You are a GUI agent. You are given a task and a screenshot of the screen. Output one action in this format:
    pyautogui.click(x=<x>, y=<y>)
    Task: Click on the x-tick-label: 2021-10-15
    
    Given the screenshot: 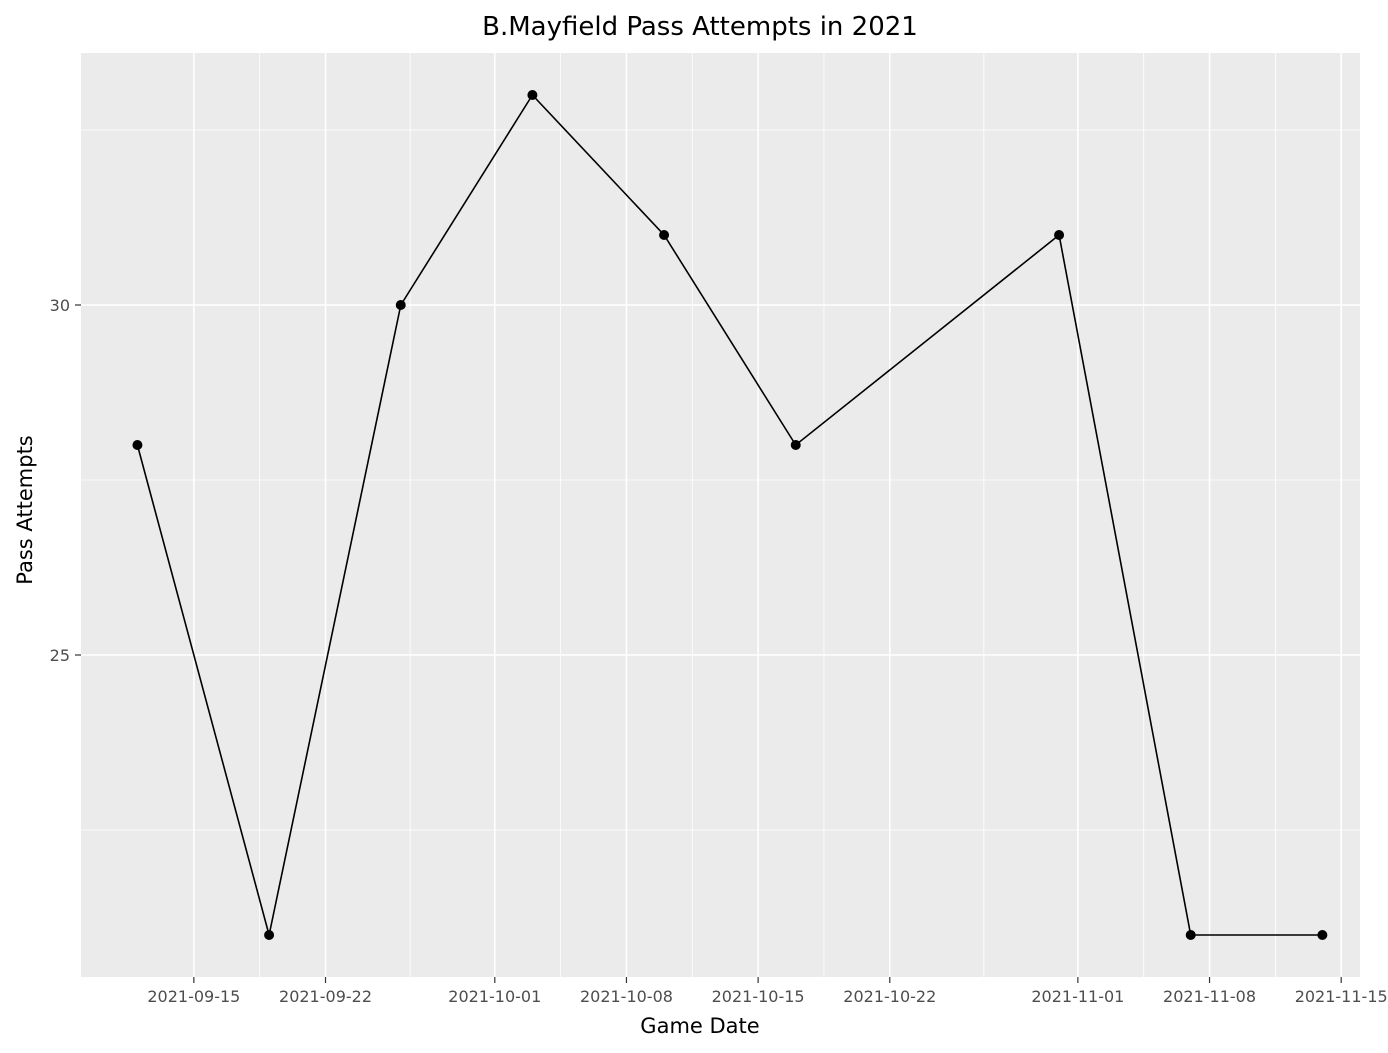 What is the action you would take?
    pyautogui.click(x=758, y=996)
    